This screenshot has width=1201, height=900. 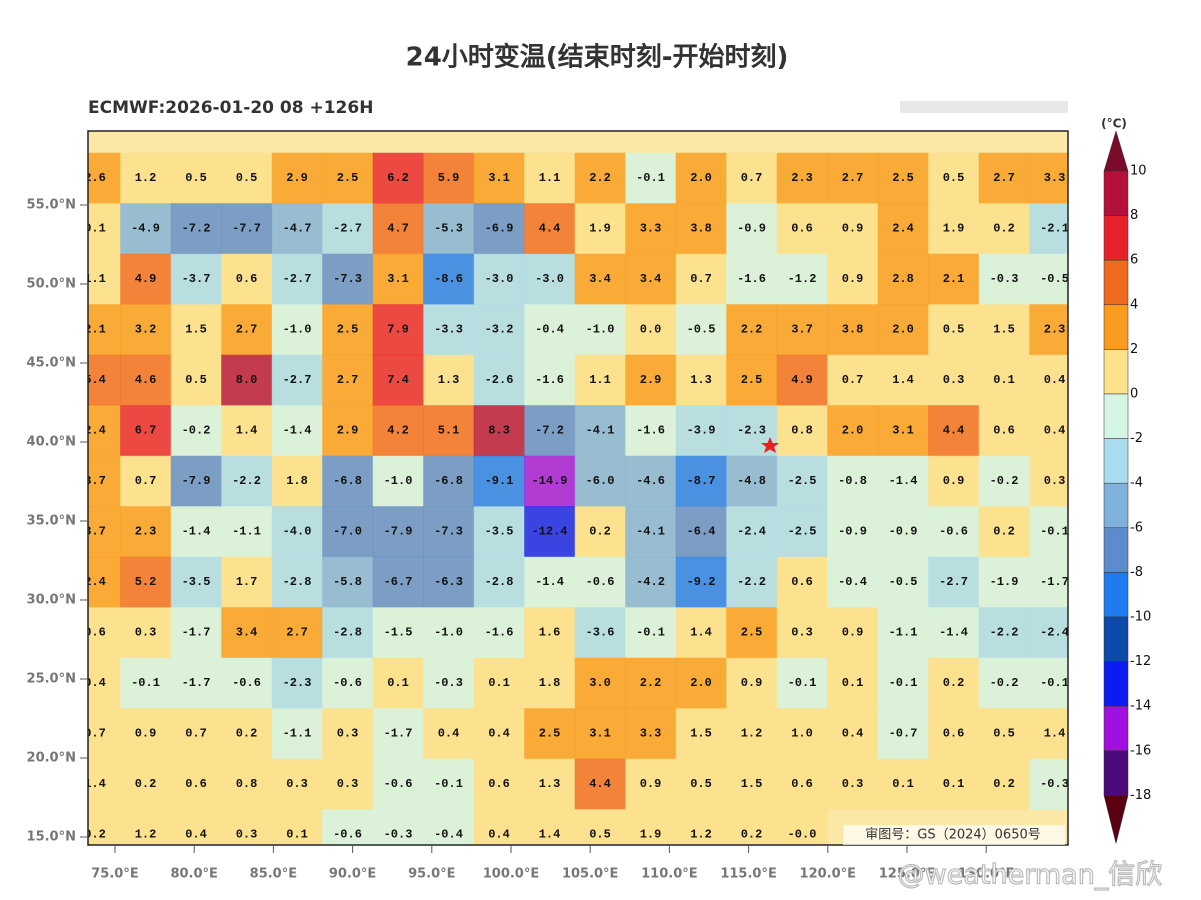 I want to click on grid-value: -1.4, so click(x=953, y=633).